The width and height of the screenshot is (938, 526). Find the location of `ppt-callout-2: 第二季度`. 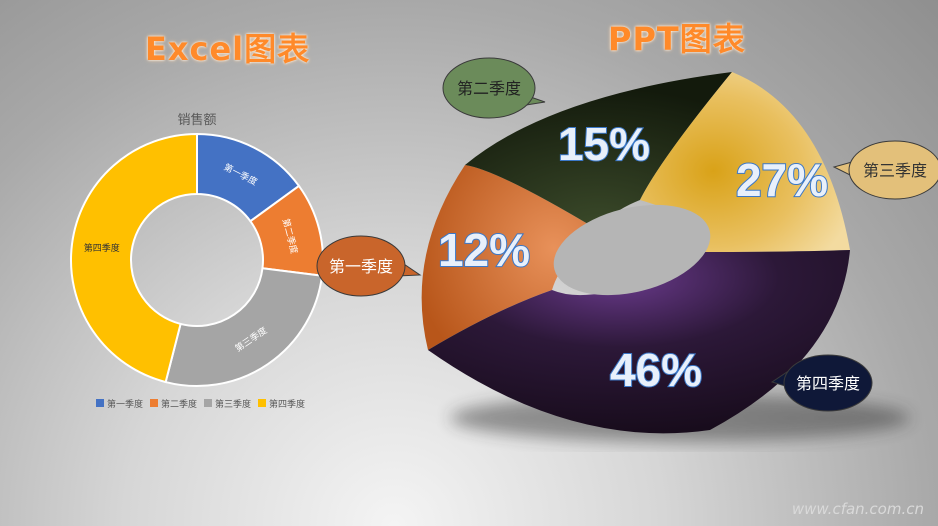

ppt-callout-2: 第二季度 is located at coordinates (494, 88).